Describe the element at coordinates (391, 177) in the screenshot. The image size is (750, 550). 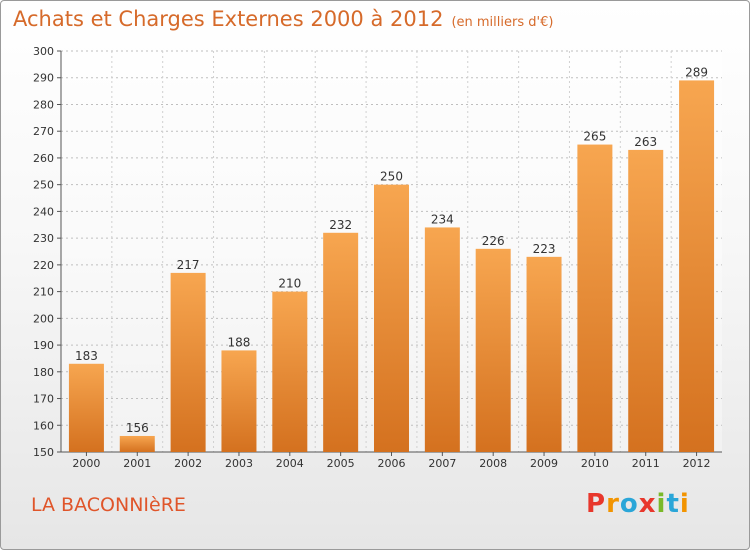
I see `data-label: 250` at that location.